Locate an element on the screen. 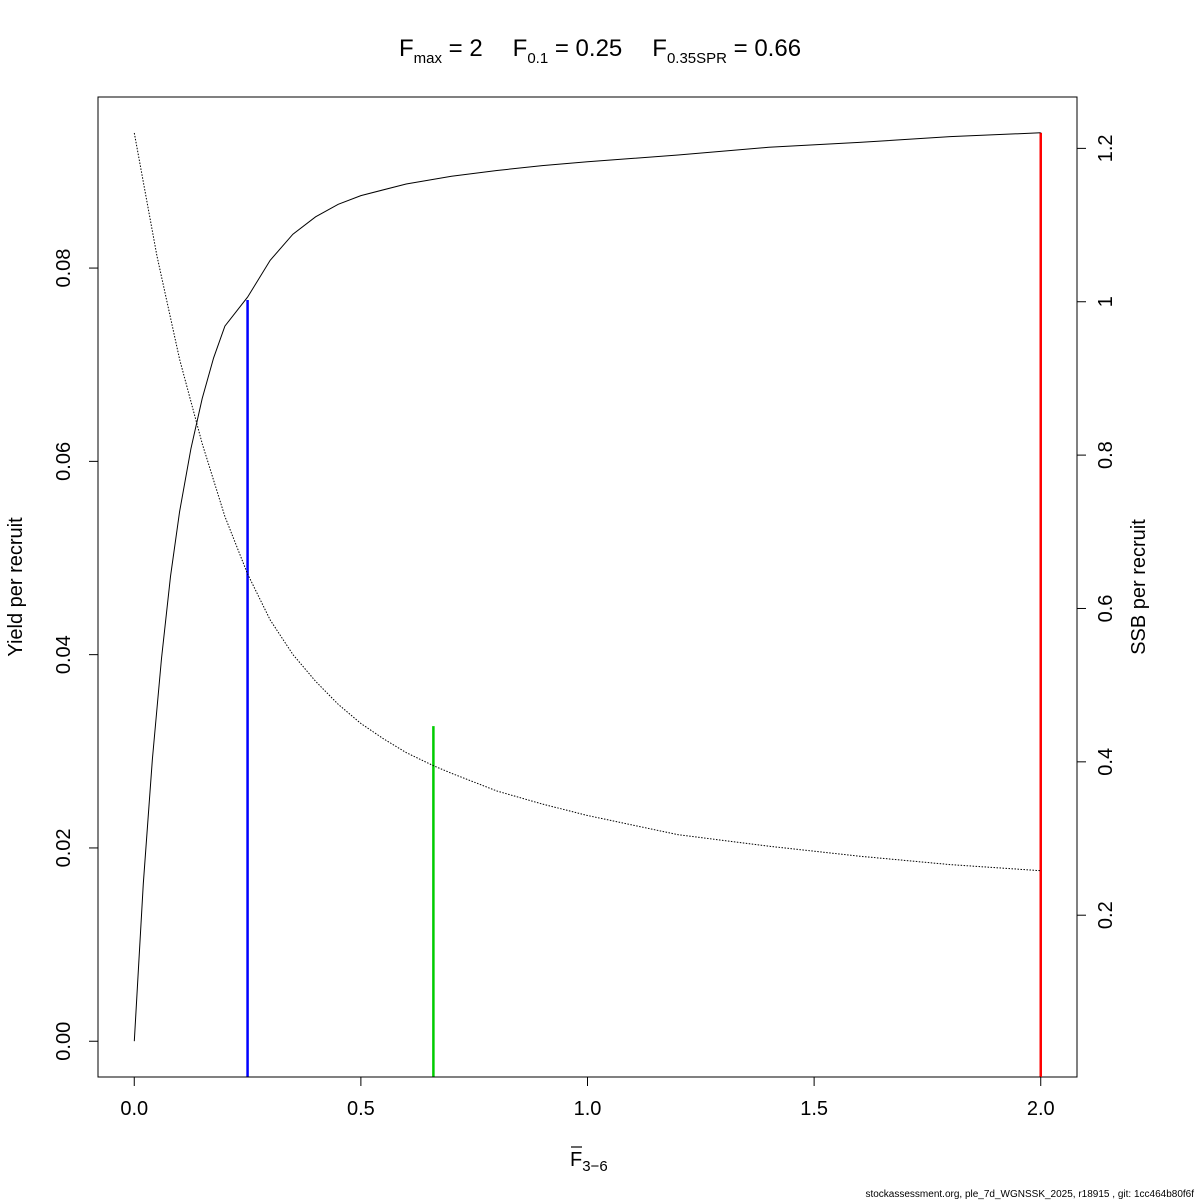 The height and width of the screenshot is (1200, 1200). y-right-tick-label: 1 is located at coordinates (1106, 301).